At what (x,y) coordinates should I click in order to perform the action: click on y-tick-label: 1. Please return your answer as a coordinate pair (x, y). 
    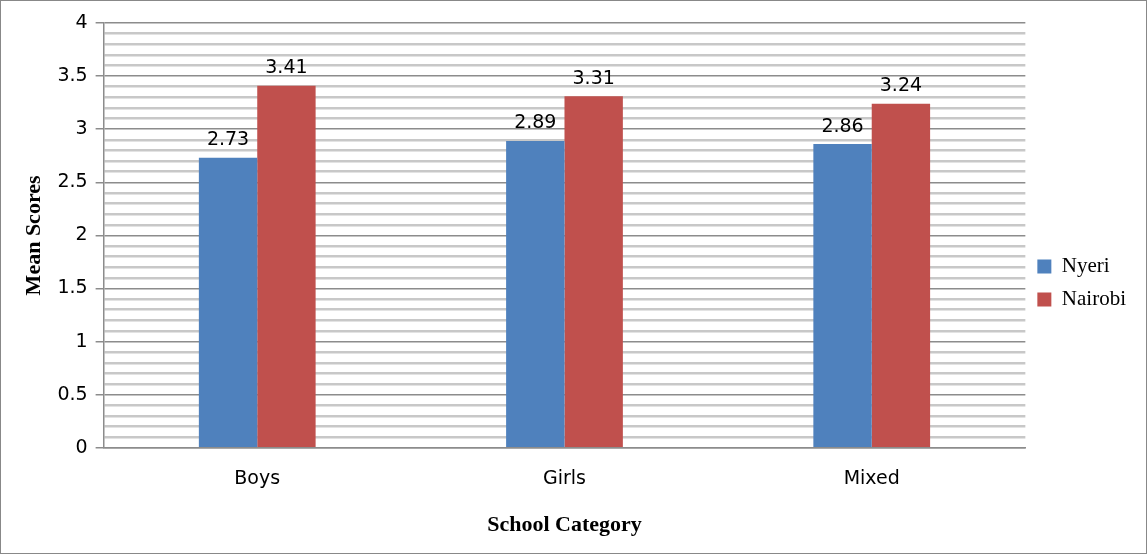
    Looking at the image, I should click on (81, 339).